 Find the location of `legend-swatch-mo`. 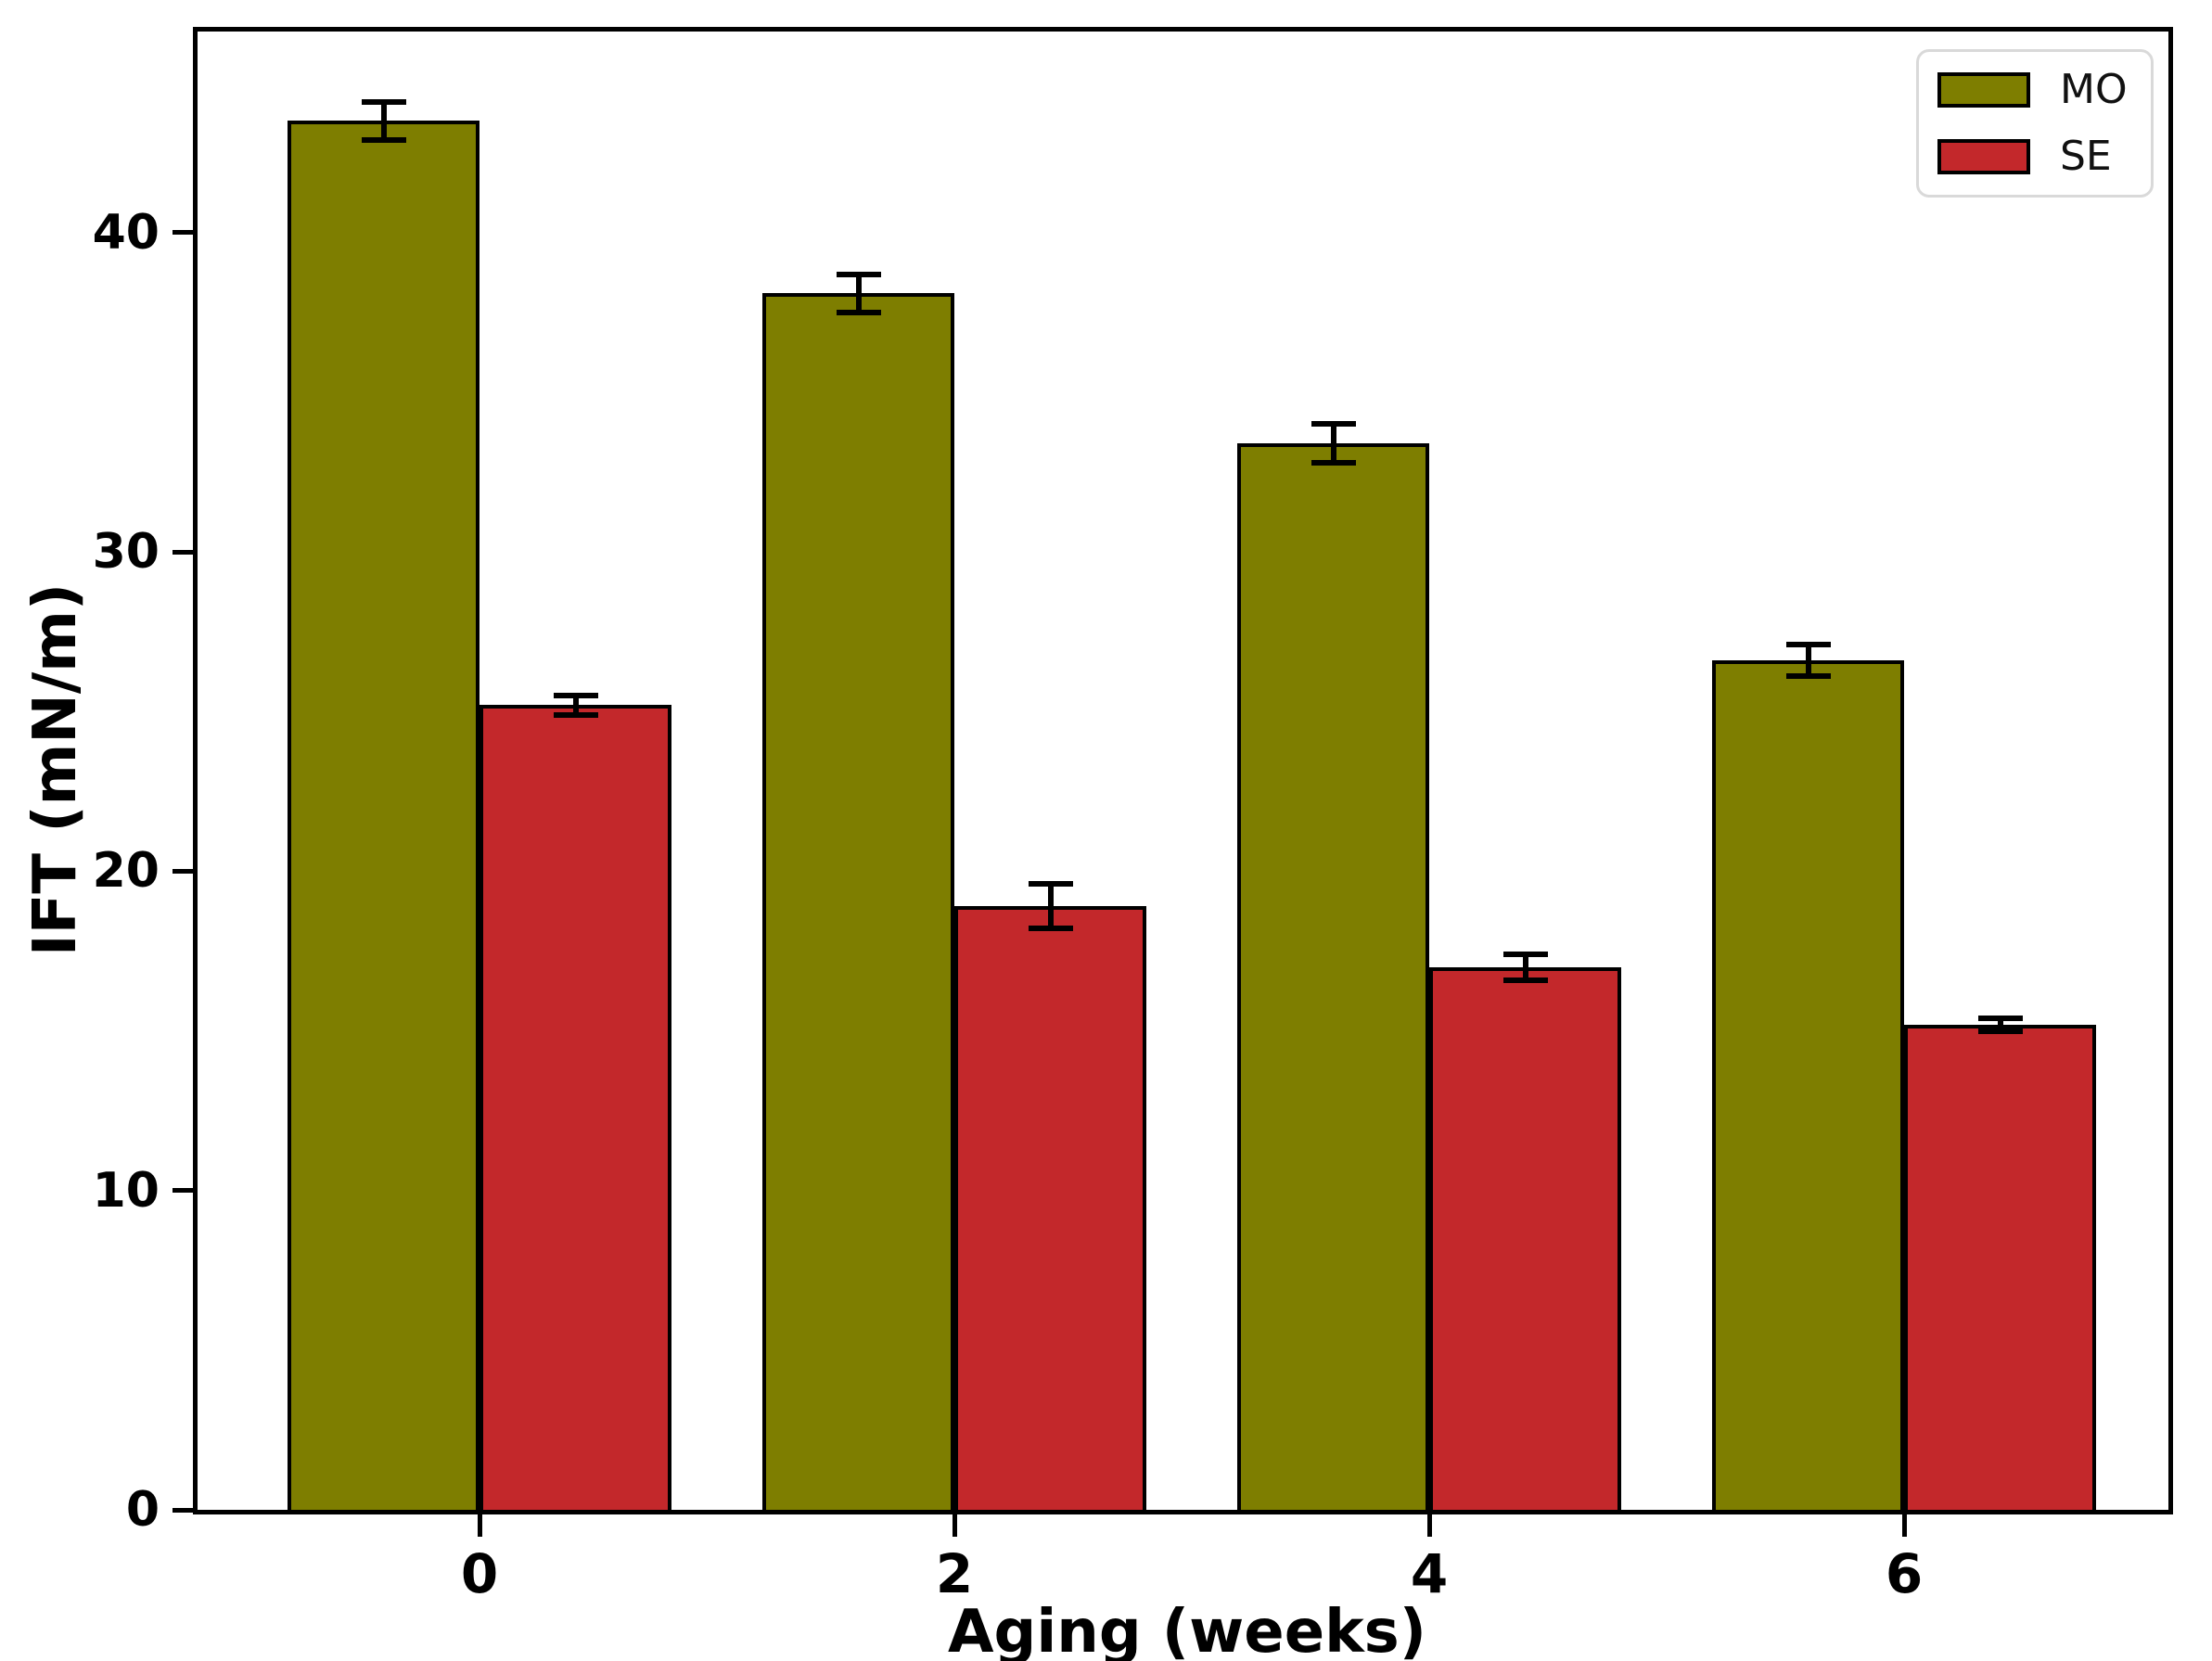

legend-swatch-mo is located at coordinates (1983, 90).